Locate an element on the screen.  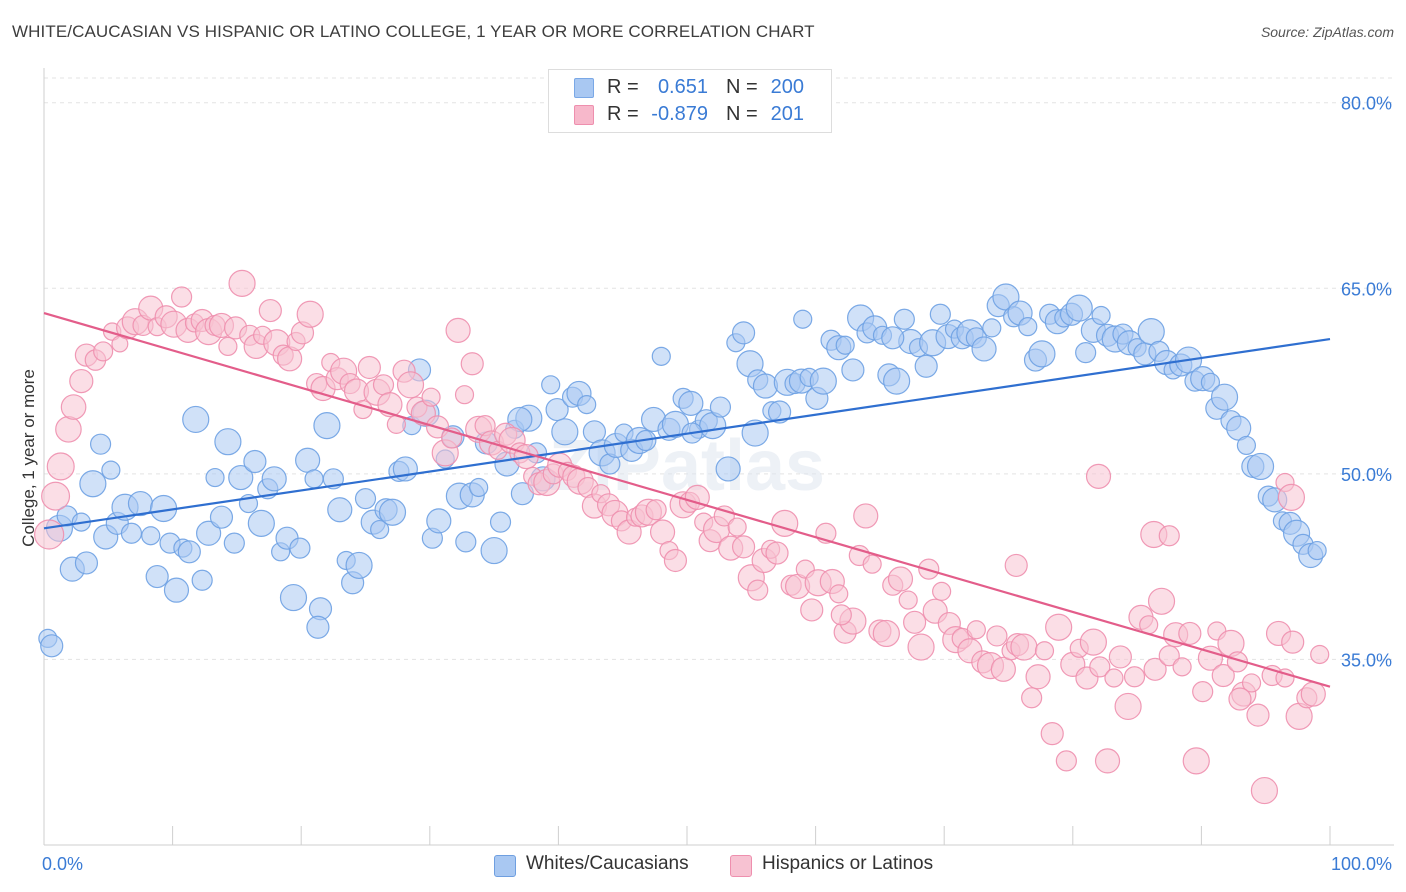
legend-n-value: 200 is located at coordinates (787, 87).